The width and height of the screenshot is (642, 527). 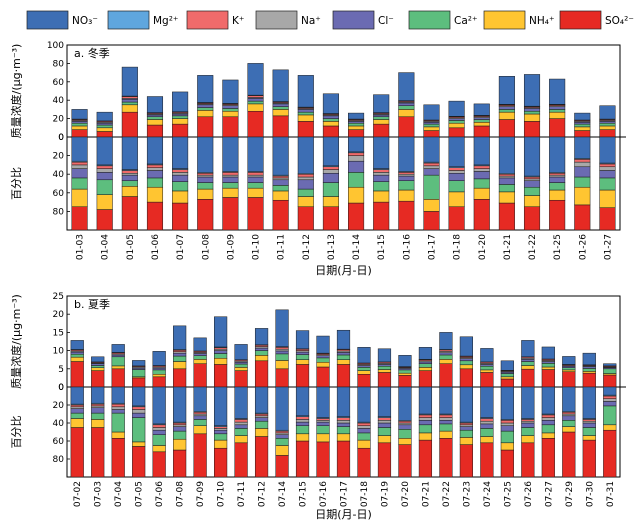 I want to click on xtick-label-b-13: 07-17, so click(x=345, y=494).